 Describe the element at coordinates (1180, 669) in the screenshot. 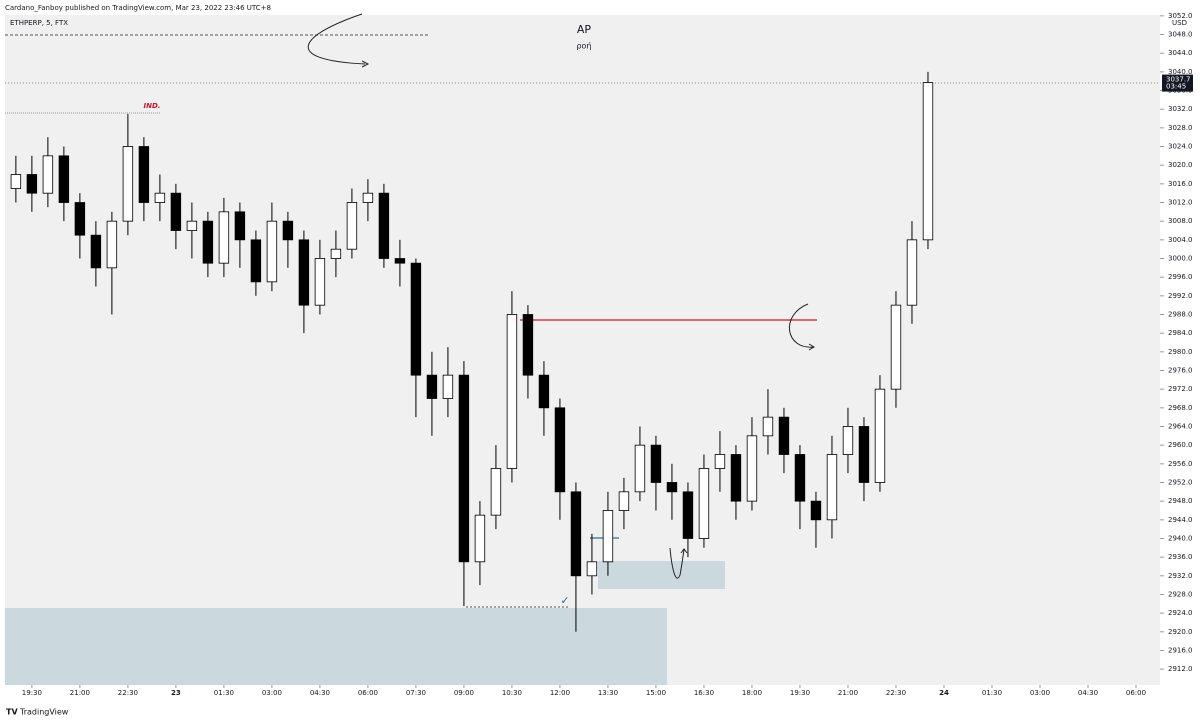

I see `y-tick-label: 2912.0` at that location.